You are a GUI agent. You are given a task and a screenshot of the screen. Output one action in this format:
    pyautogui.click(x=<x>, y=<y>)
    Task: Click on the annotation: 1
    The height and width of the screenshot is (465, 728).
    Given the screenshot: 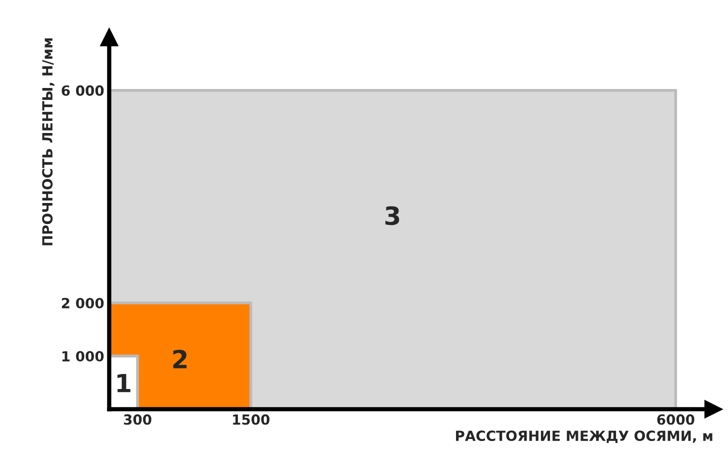 What is the action you would take?
    pyautogui.click(x=123, y=383)
    